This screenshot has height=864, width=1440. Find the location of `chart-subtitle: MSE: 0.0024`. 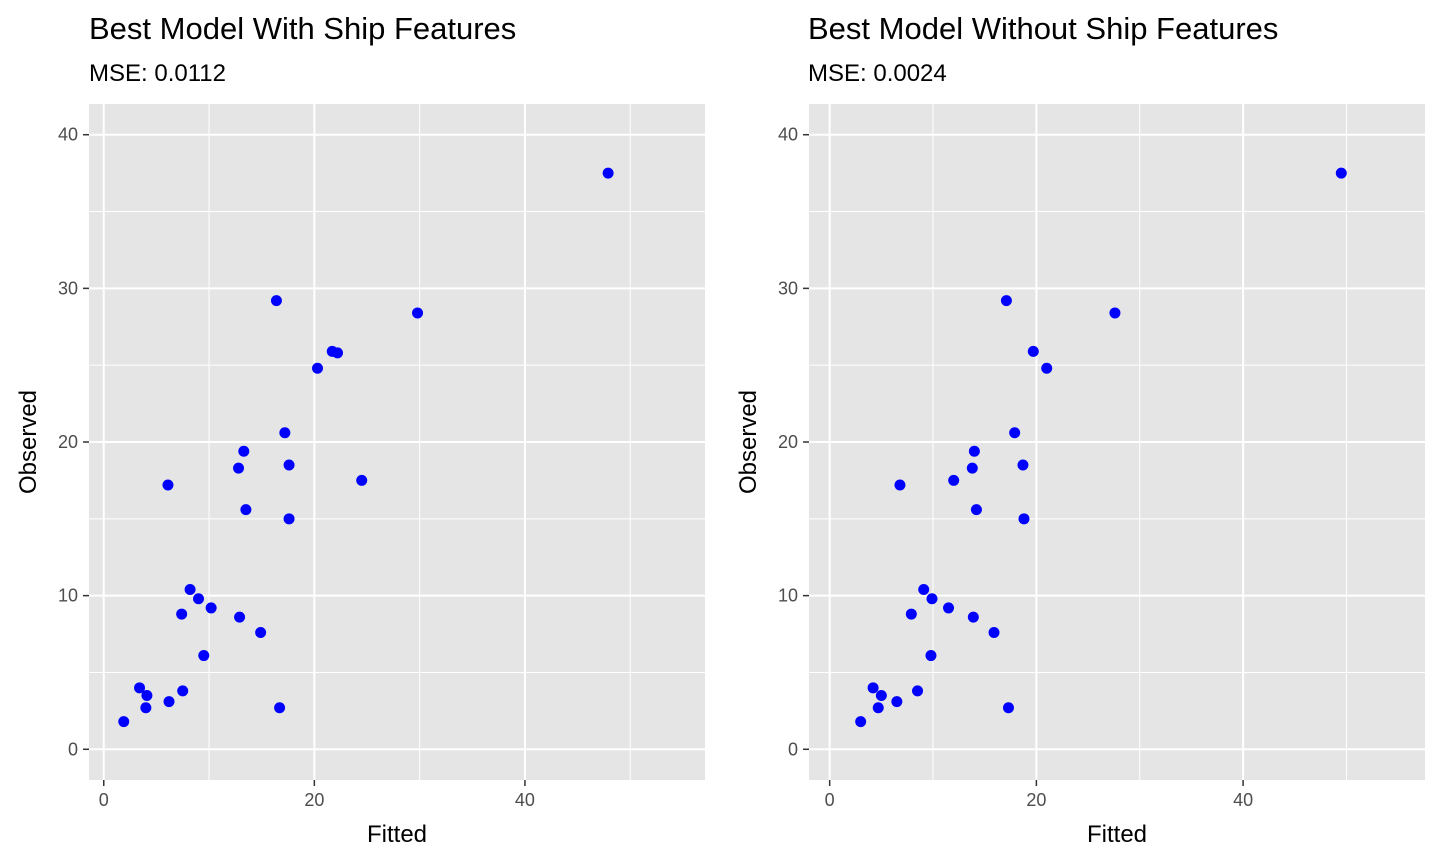

chart-subtitle: MSE: 0.0024 is located at coordinates (877, 73).